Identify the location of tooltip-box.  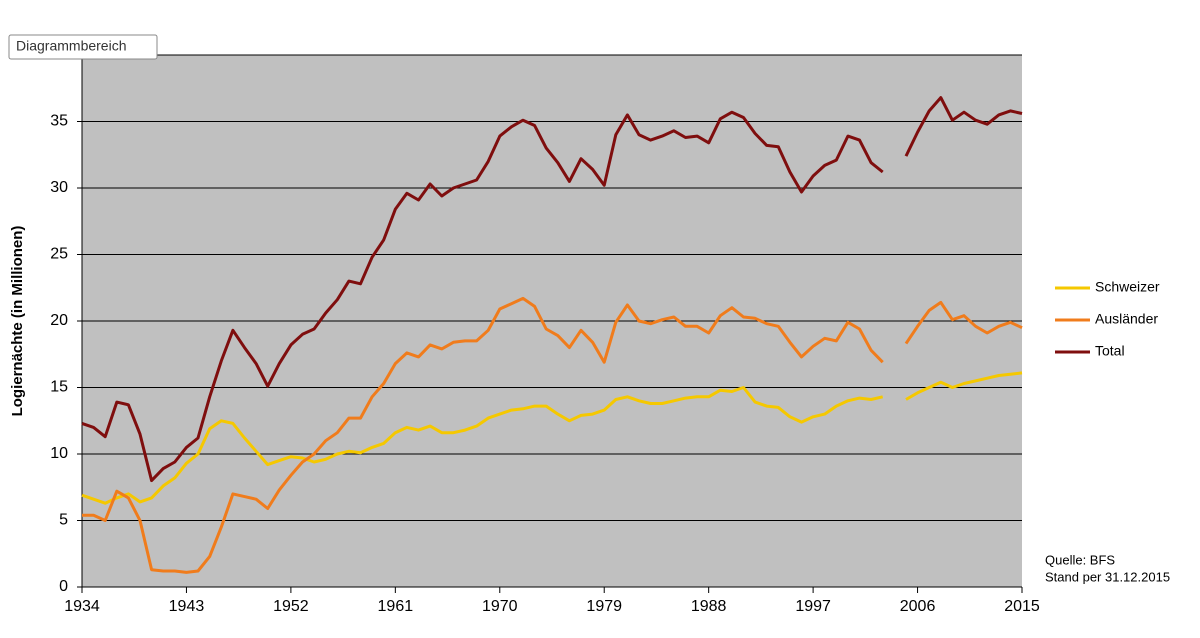
(83, 47).